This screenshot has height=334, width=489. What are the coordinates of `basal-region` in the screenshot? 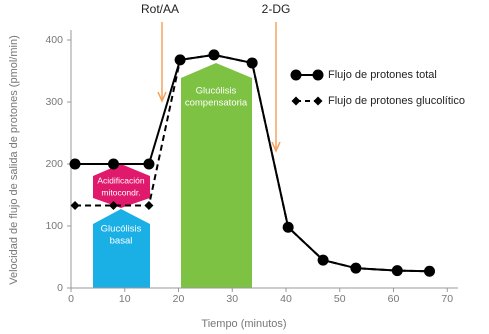 It's located at (121, 248).